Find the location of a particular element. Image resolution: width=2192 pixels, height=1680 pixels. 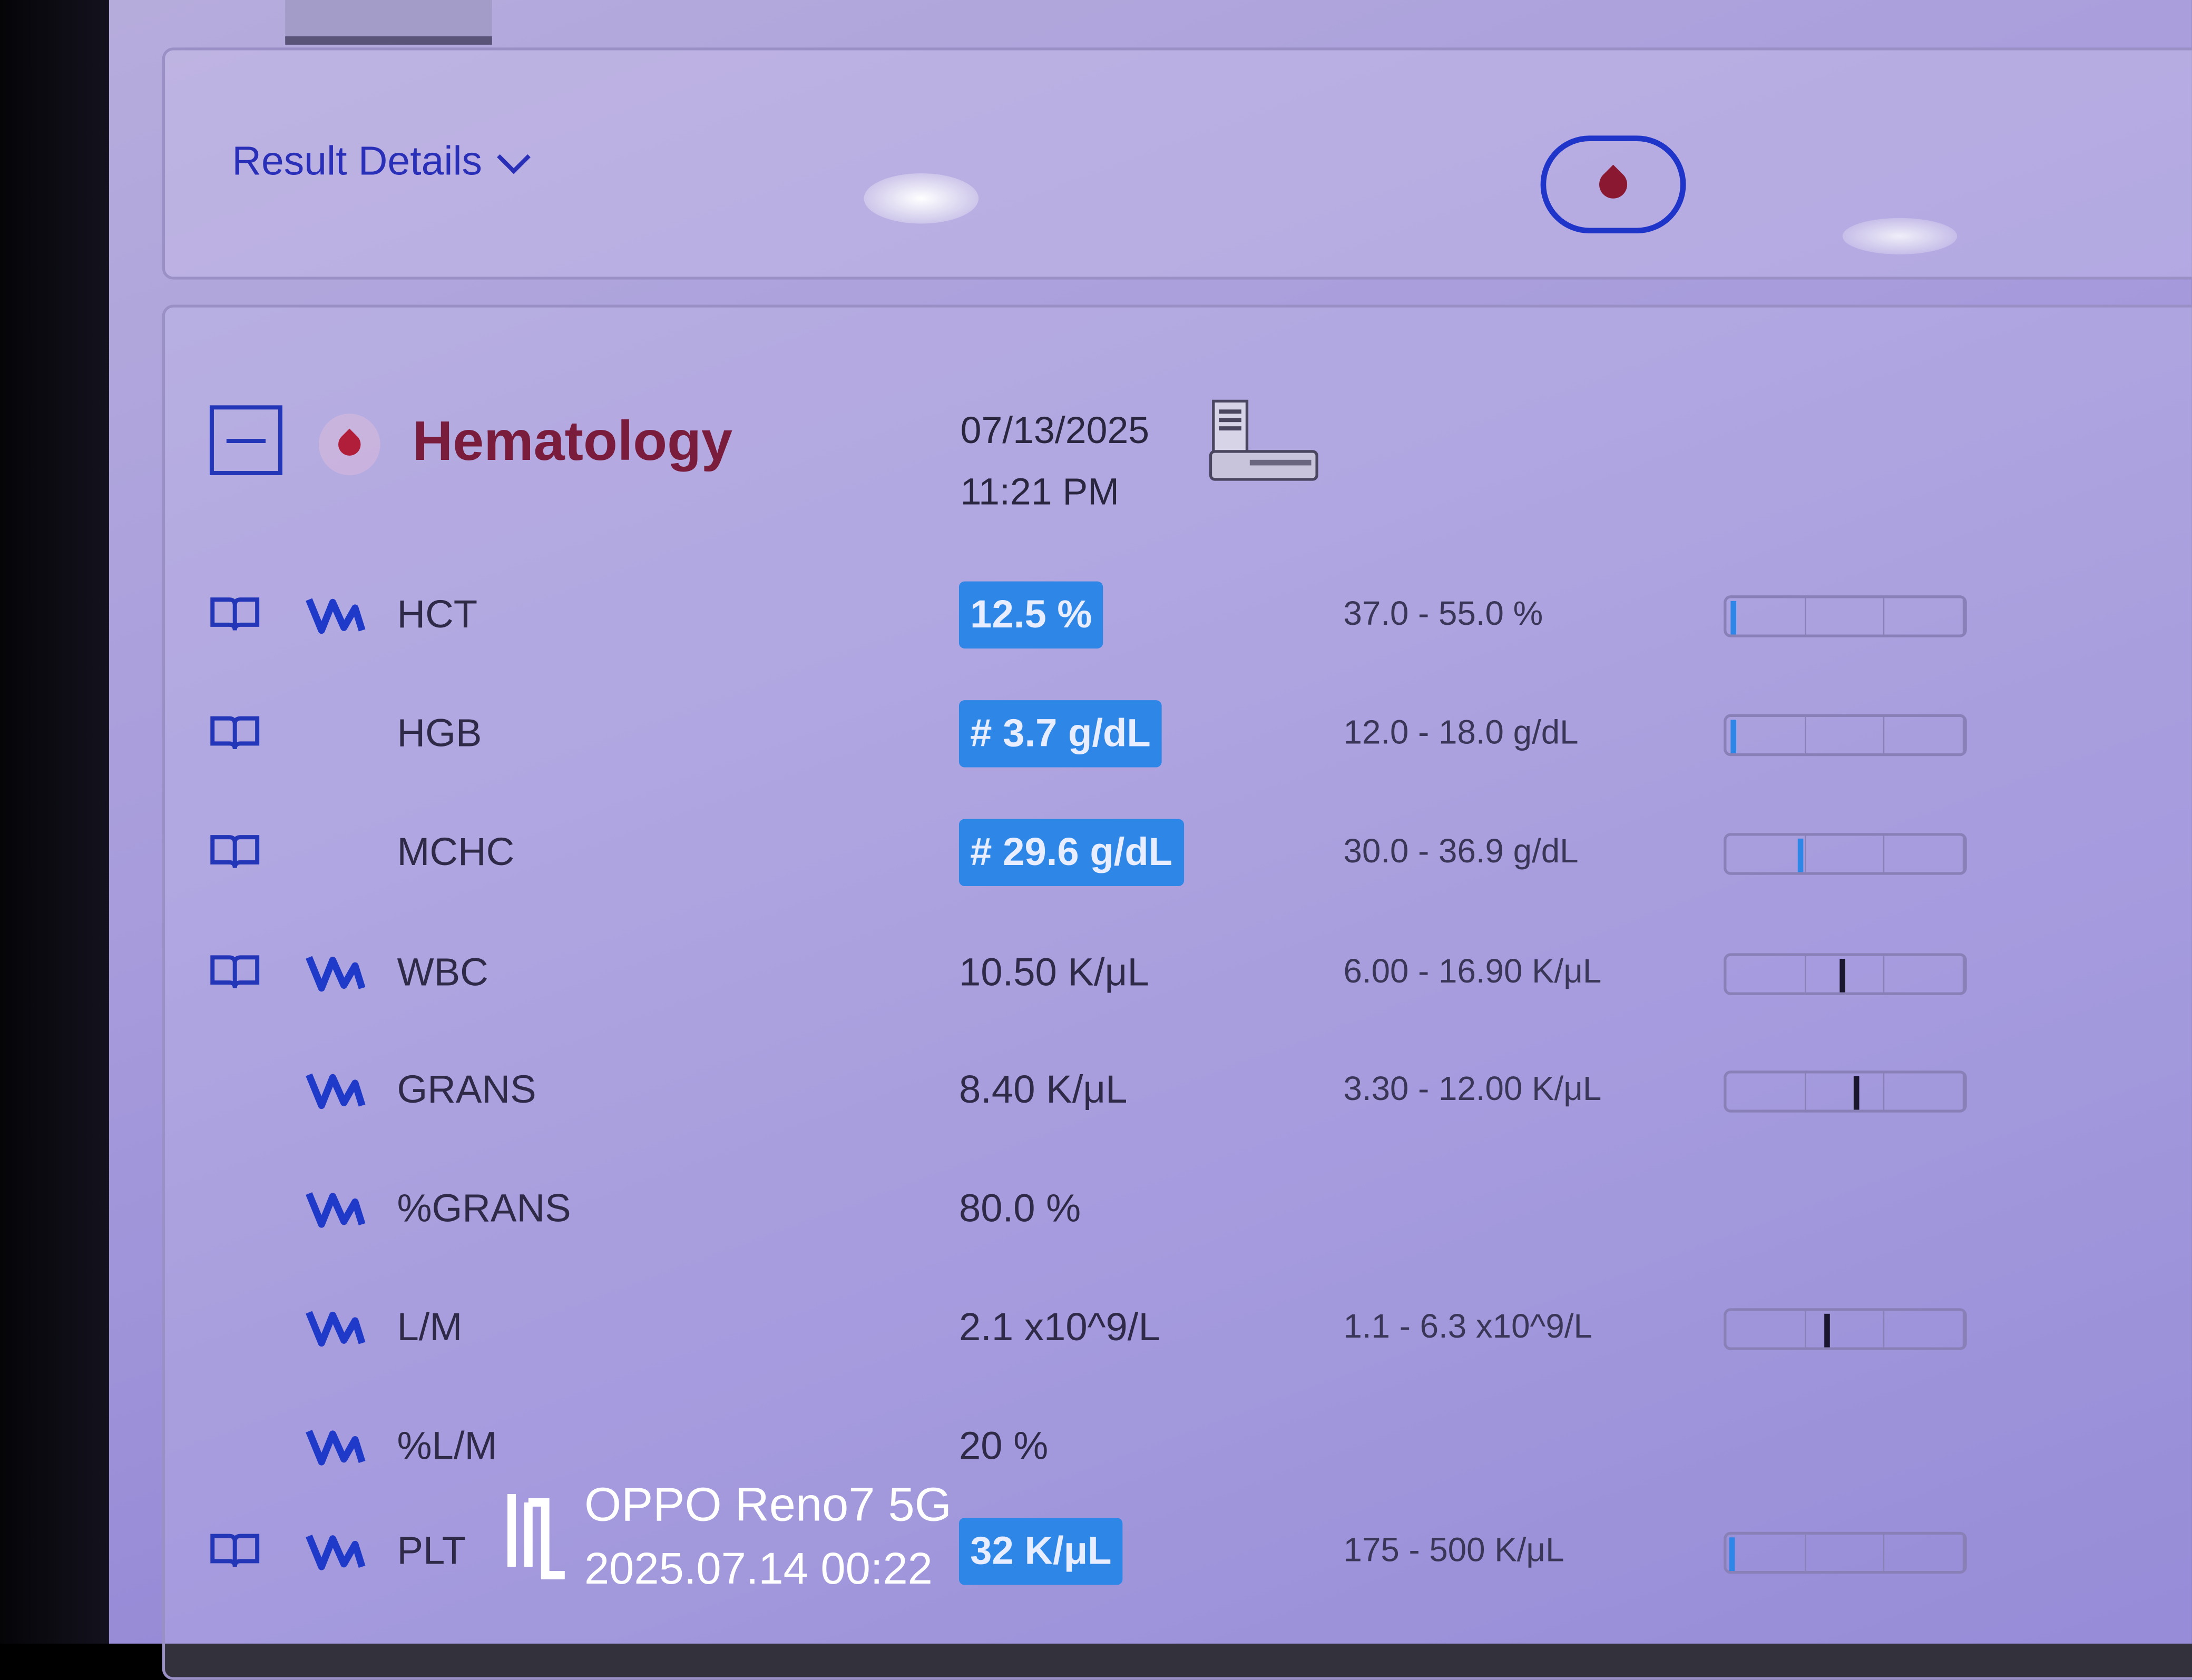

reference-range: 175 - 500 K/μL is located at coordinates (1453, 1550).